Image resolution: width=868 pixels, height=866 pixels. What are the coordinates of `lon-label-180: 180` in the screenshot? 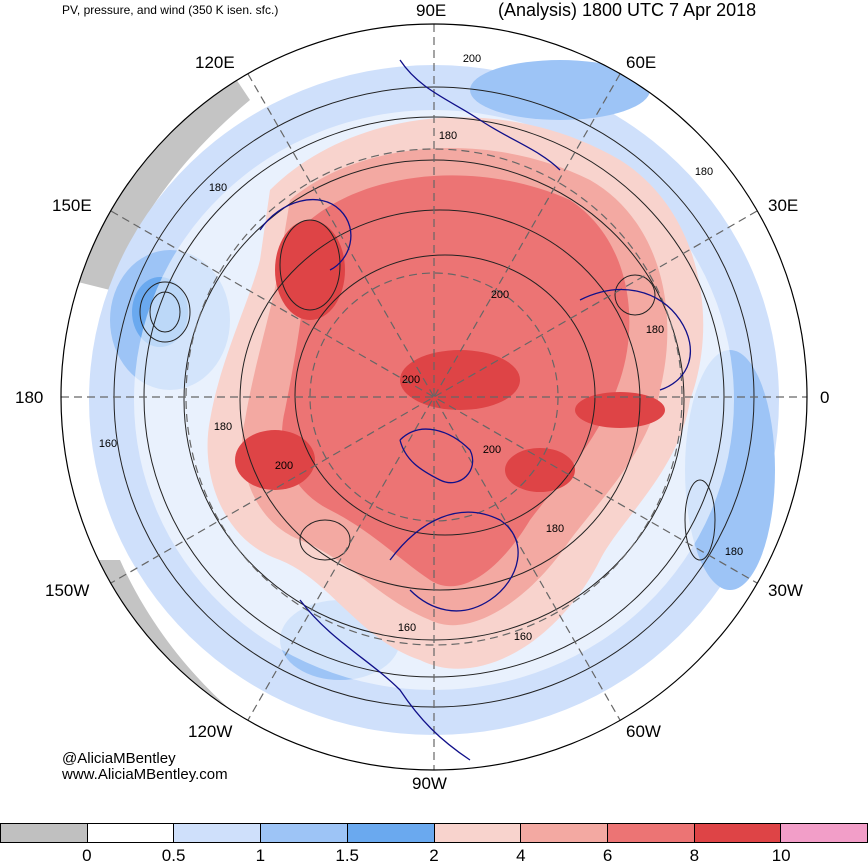 It's located at (29, 397).